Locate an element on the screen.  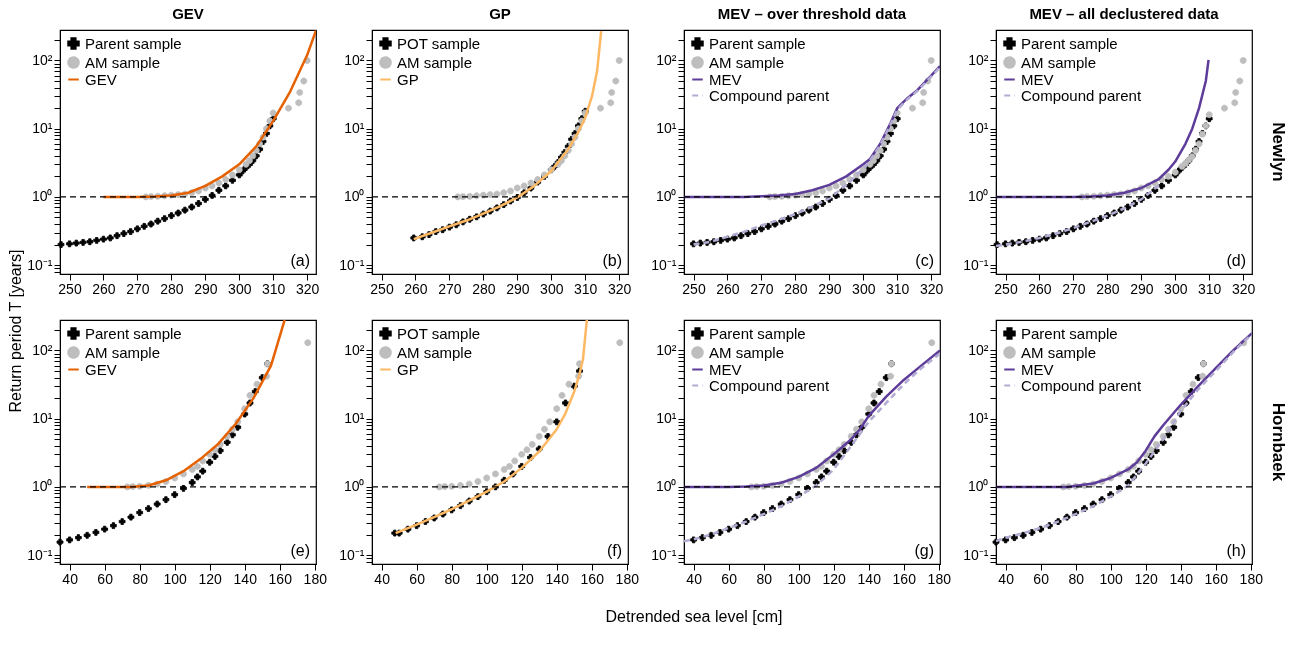
chart-title: MEV – over threshold data is located at coordinates (812, 13).